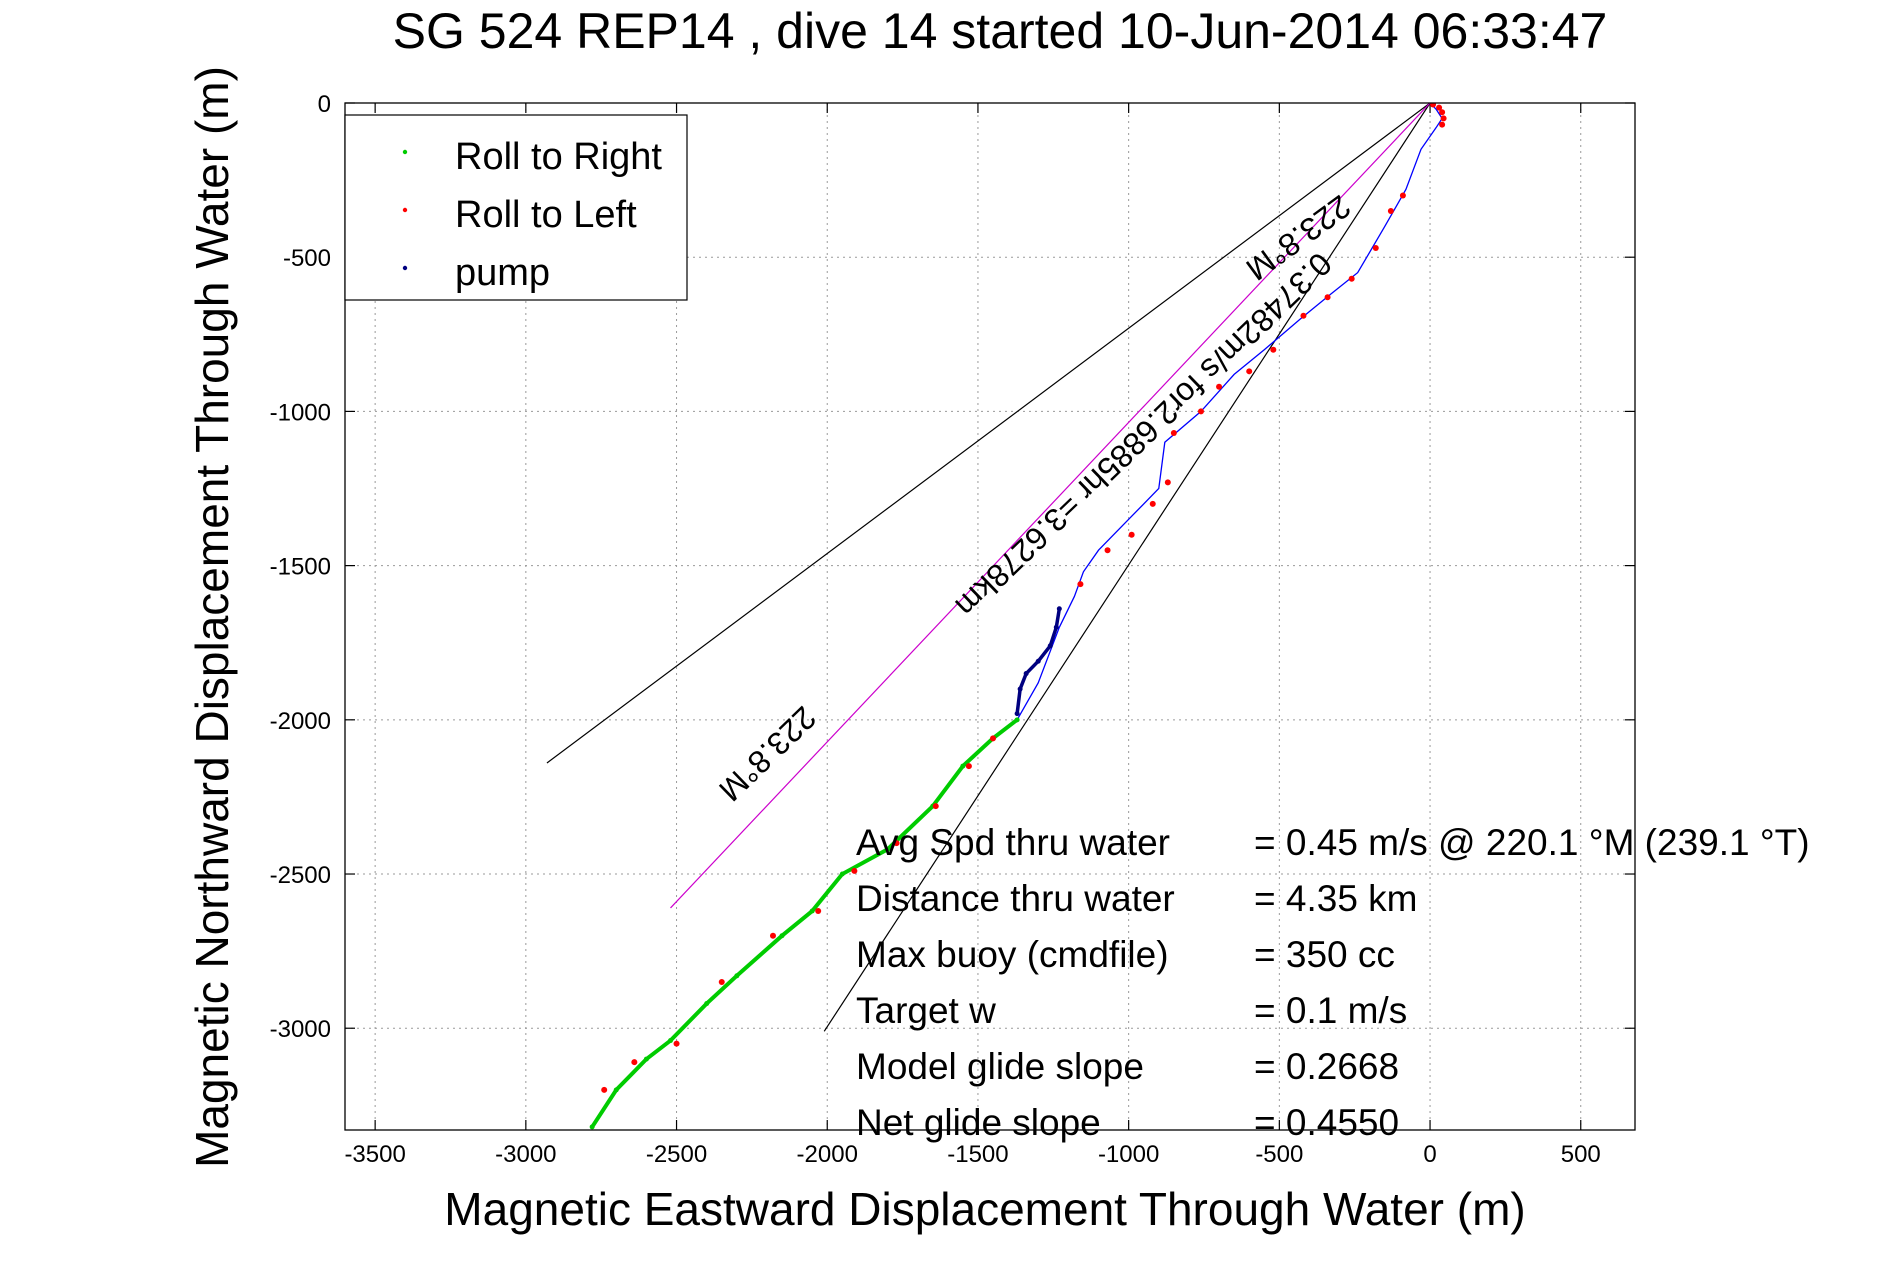  I want to click on summary-value: = 0.2668, so click(1326, 1066).